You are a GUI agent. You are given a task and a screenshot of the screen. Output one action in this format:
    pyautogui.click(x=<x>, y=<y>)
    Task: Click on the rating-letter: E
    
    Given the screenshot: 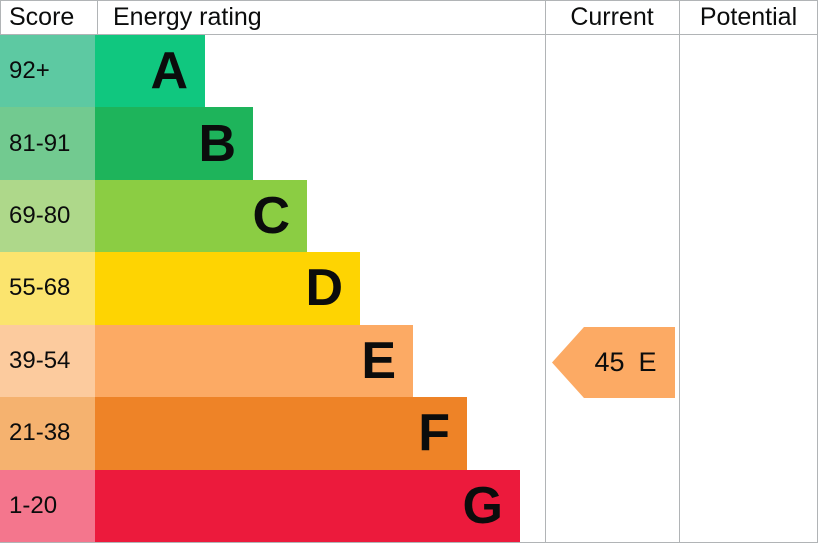 What is the action you would take?
    pyautogui.click(x=378, y=360)
    